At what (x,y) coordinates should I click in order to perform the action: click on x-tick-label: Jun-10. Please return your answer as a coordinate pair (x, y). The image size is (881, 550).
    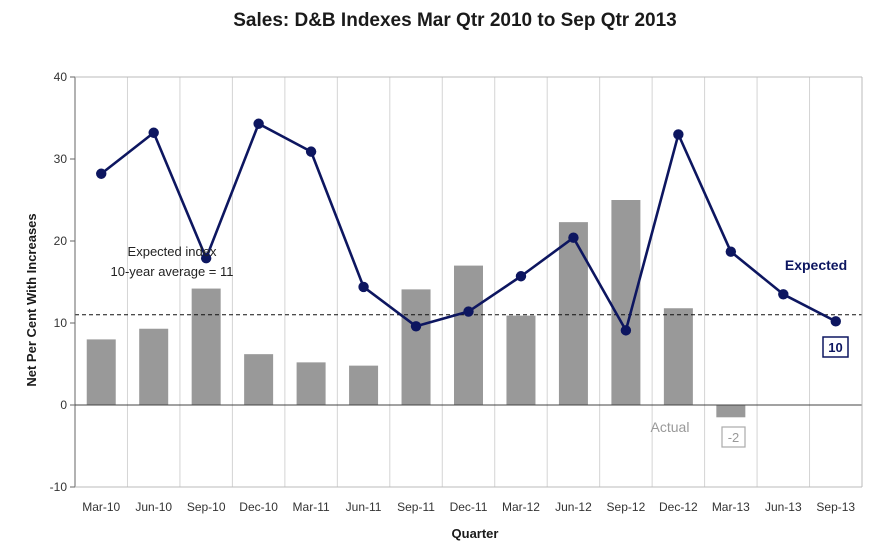
    Looking at the image, I should click on (153, 507).